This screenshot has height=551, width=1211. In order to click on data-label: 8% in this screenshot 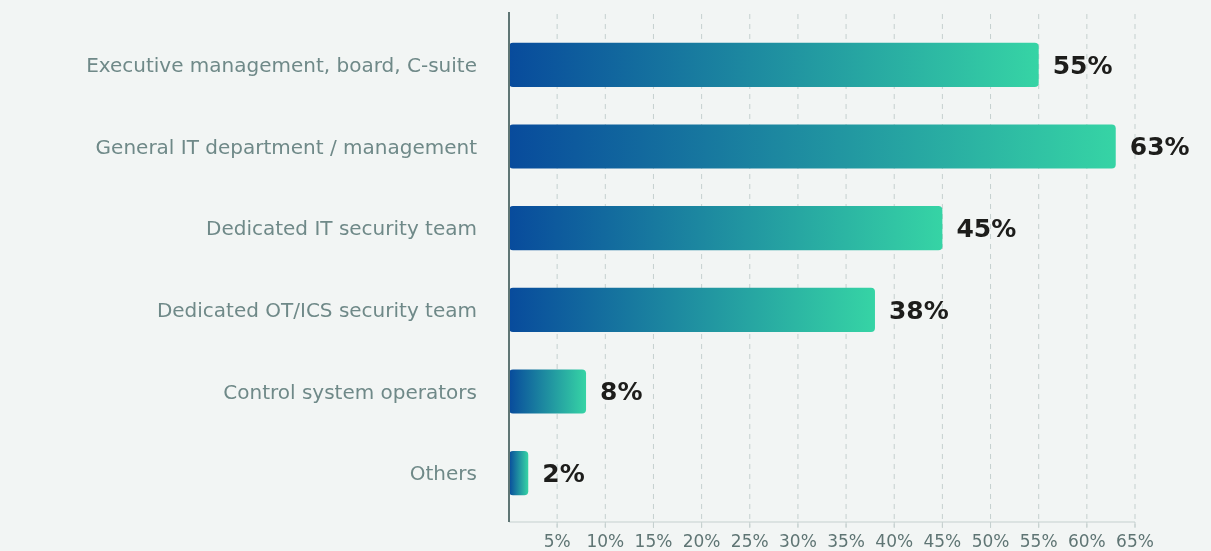, I will do `click(621, 392)`.